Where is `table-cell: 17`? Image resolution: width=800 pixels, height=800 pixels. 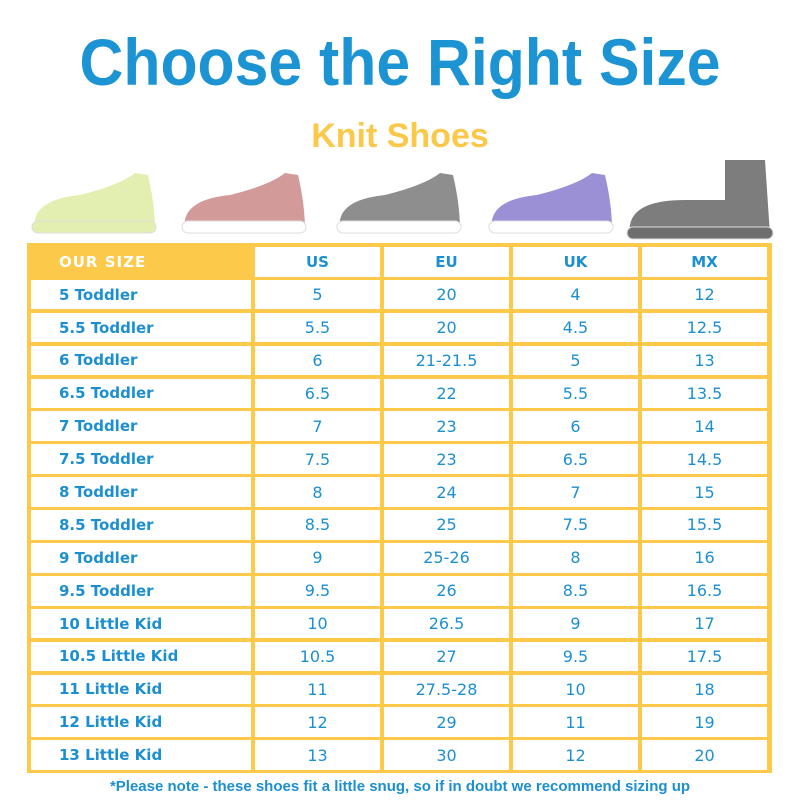
table-cell: 17 is located at coordinates (704, 623).